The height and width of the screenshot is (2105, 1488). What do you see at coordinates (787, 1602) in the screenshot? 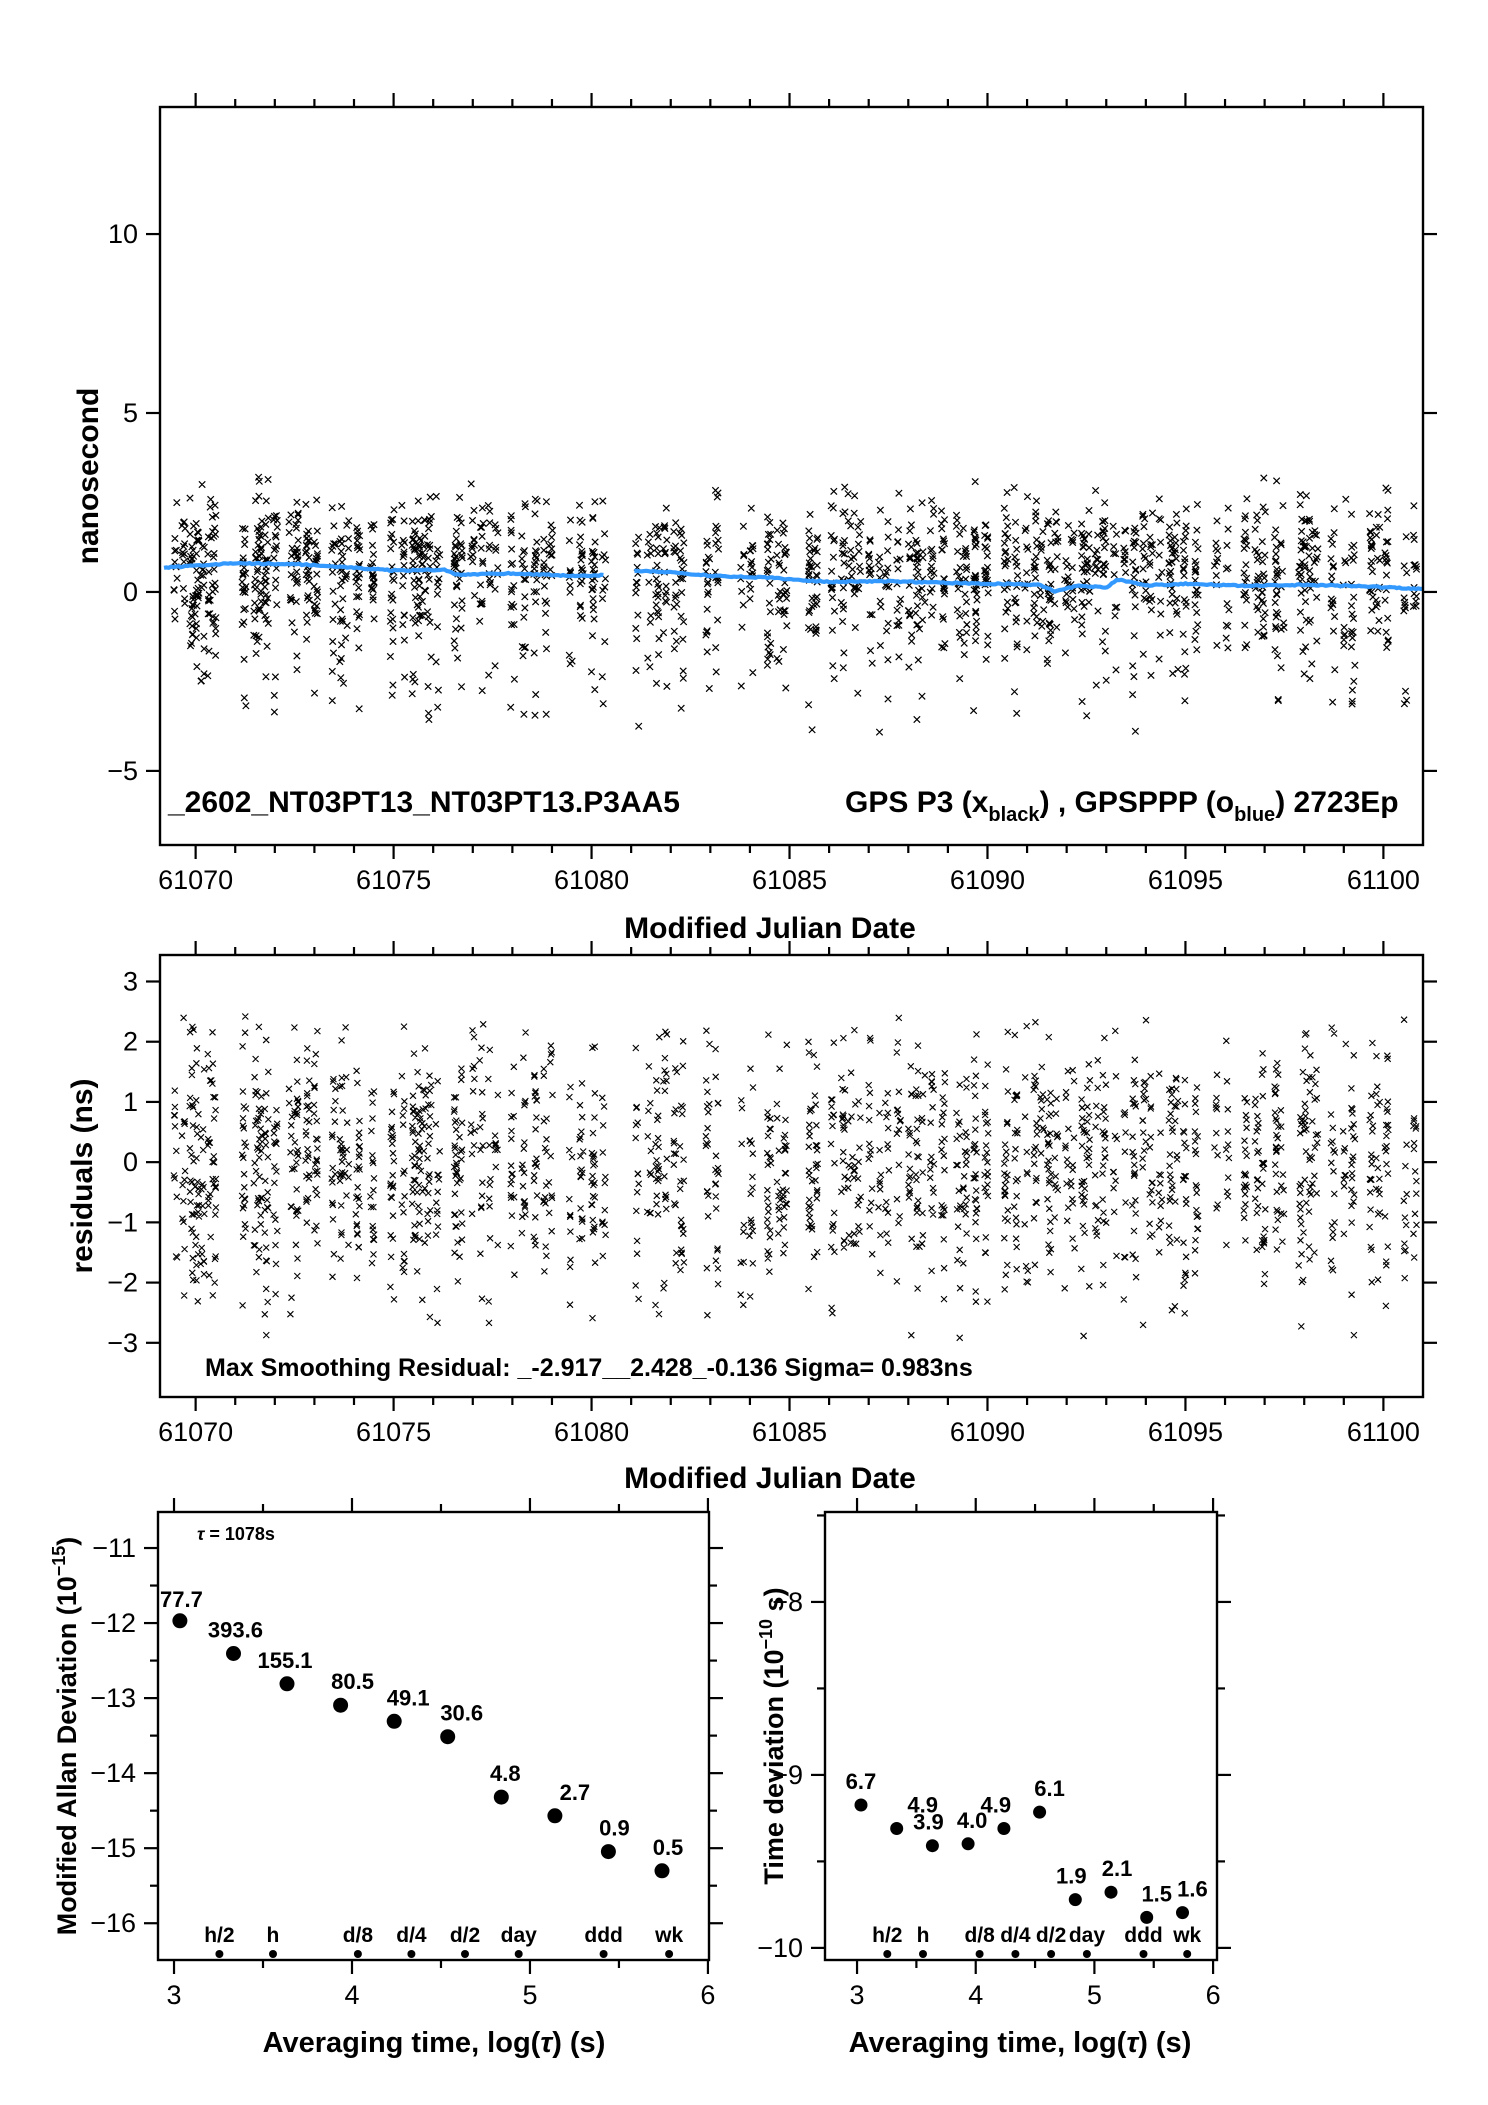
I see `y-tick-label: −8` at bounding box center [787, 1602].